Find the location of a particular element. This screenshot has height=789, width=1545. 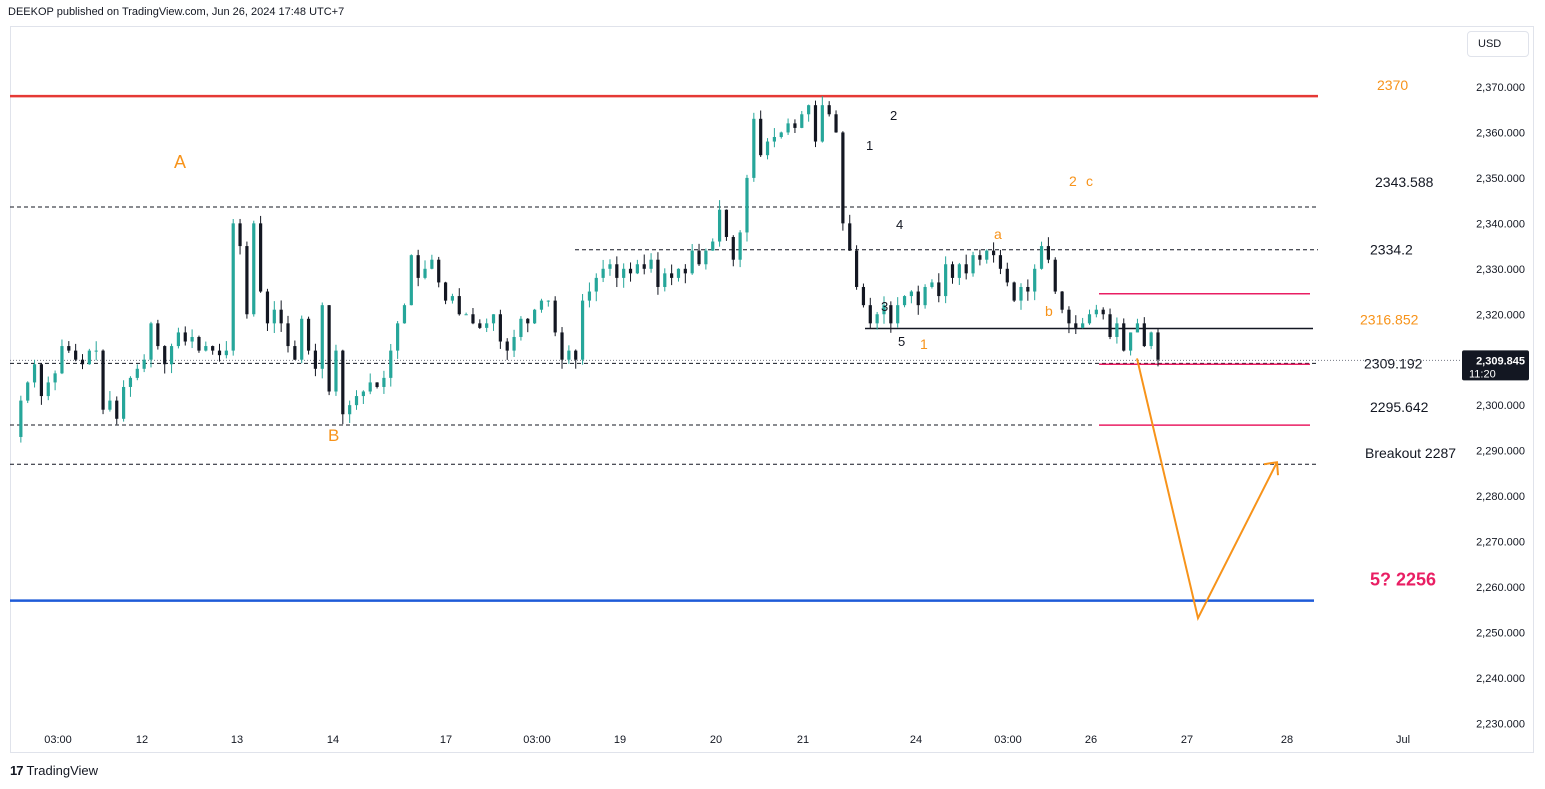

wave-label: 2 is located at coordinates (893, 115).